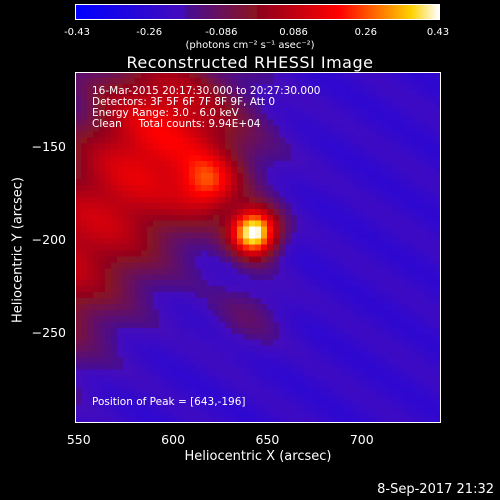 The width and height of the screenshot is (500, 500). I want to click on chart-title: Reconstructed RHESSI Image, so click(250, 62).